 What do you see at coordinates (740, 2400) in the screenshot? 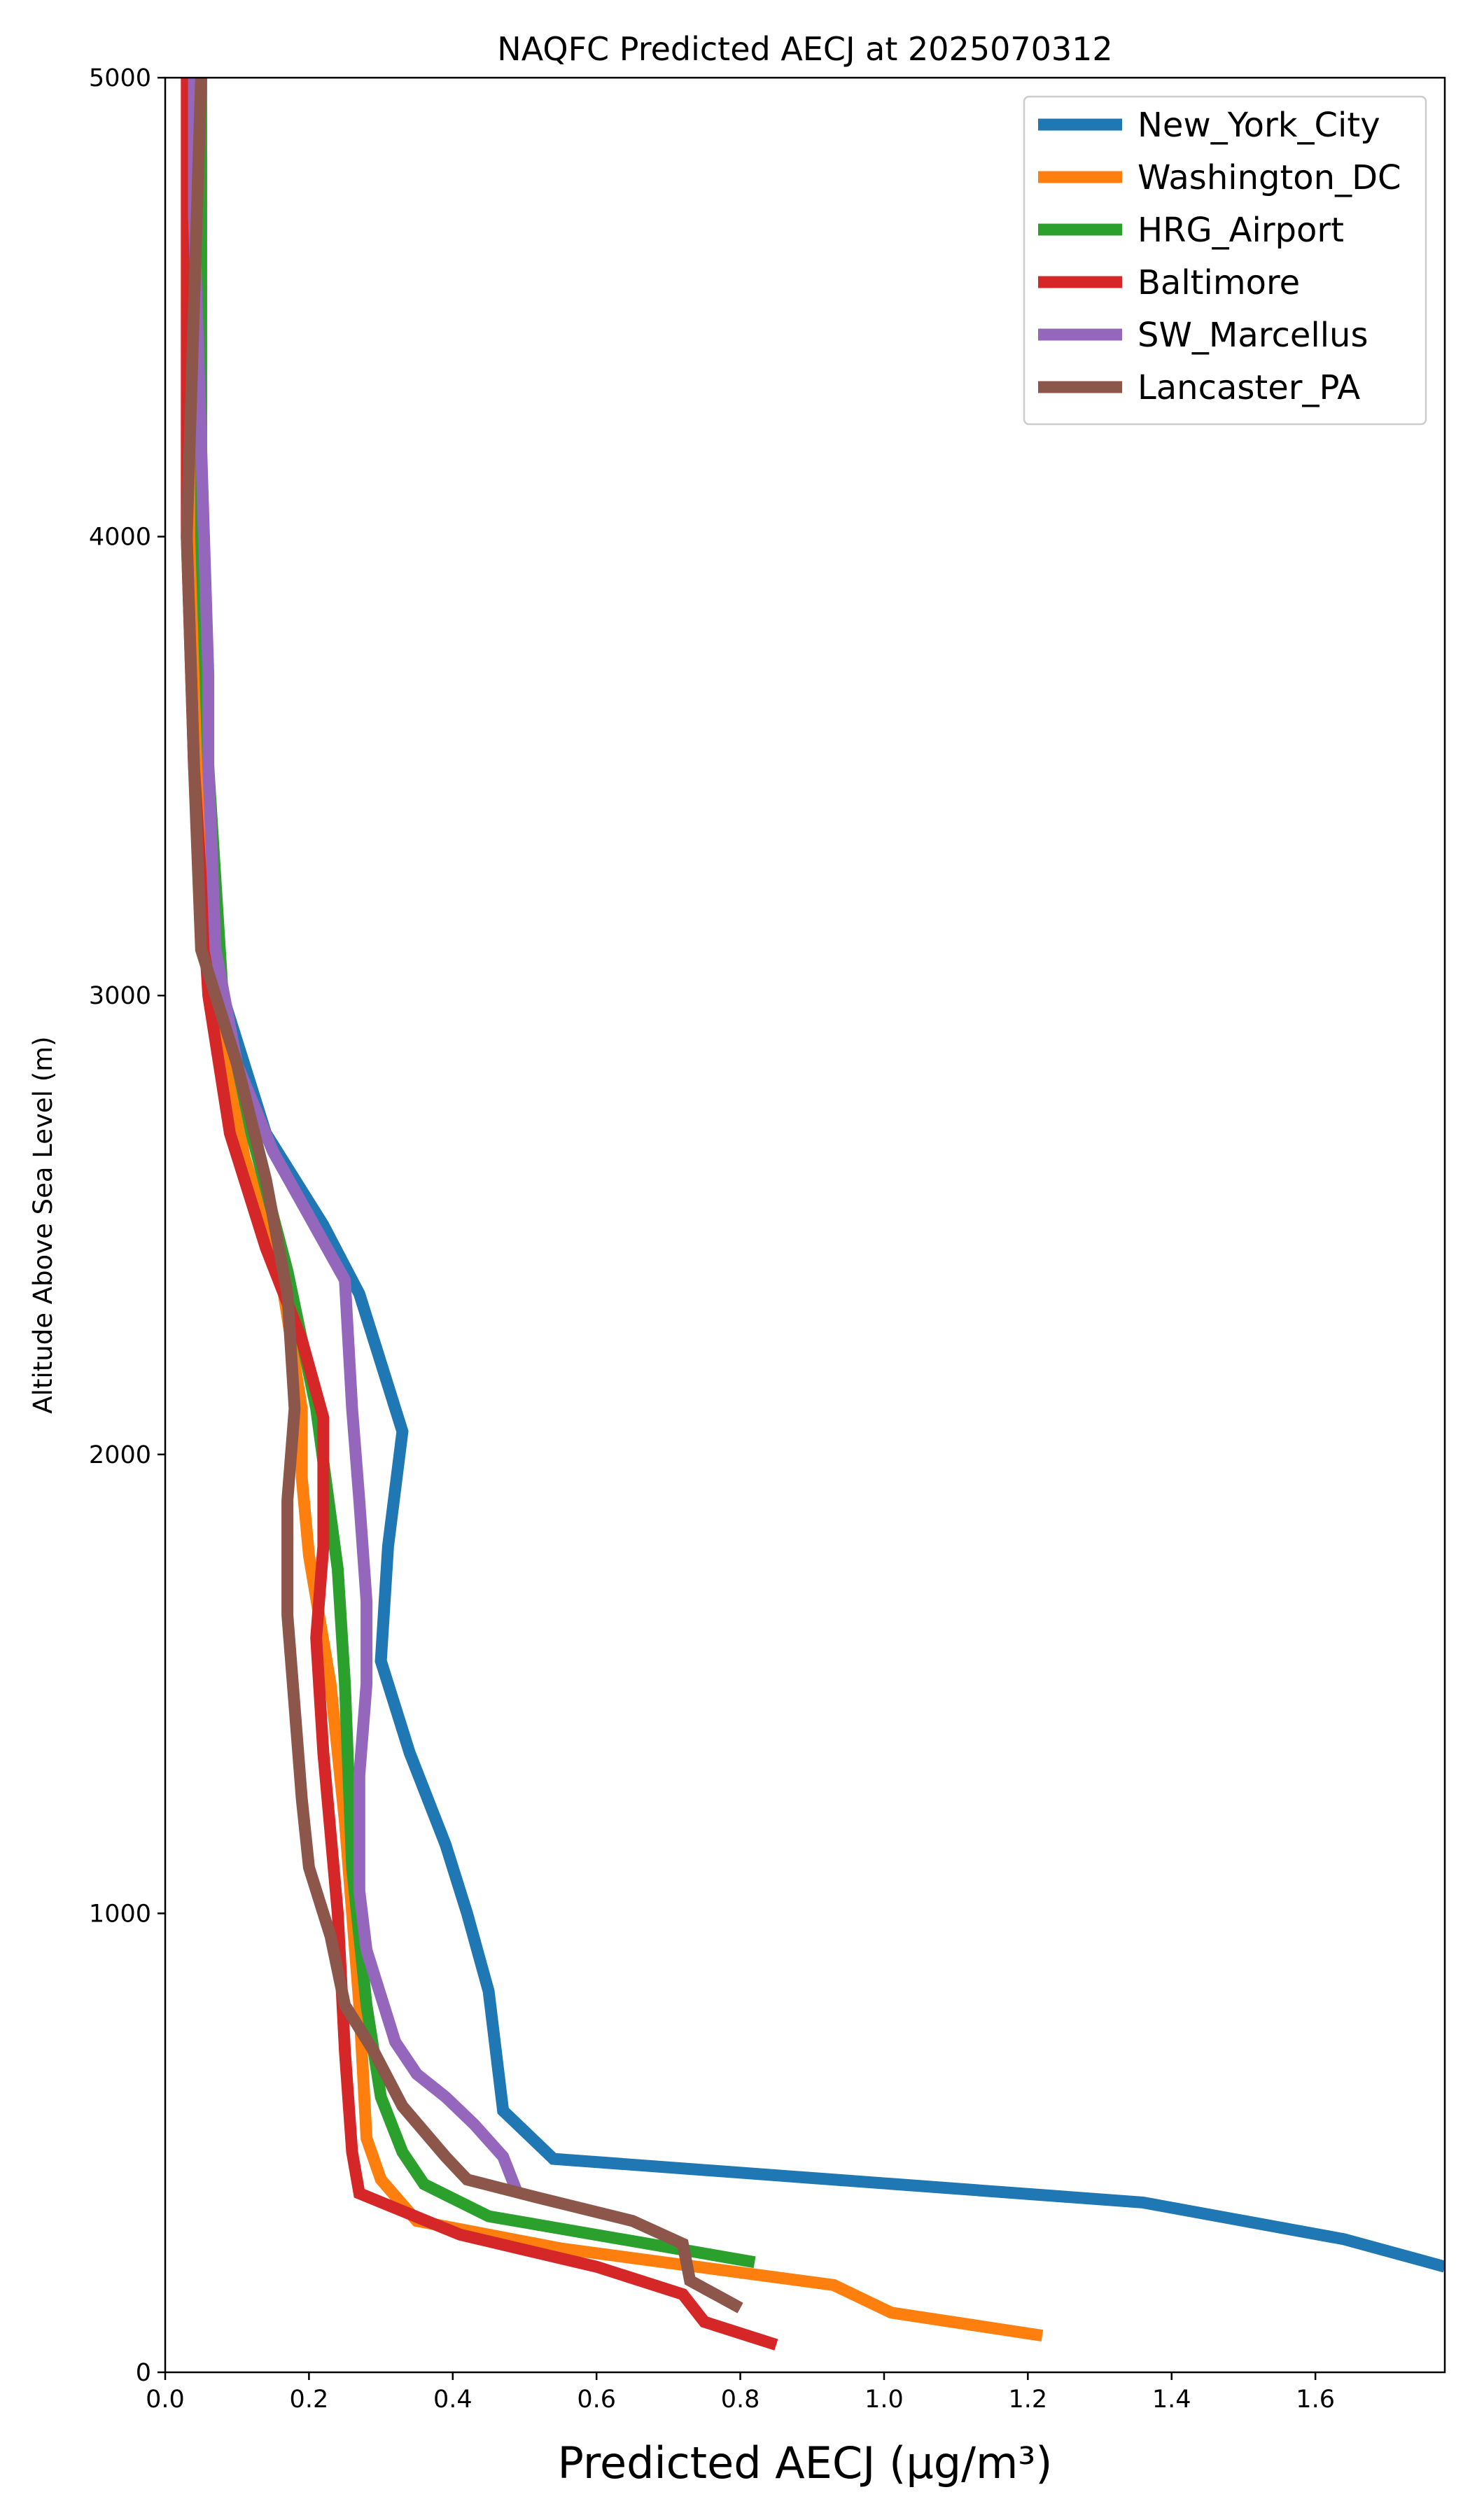
I see `x-tick-label: 0.8` at bounding box center [740, 2400].